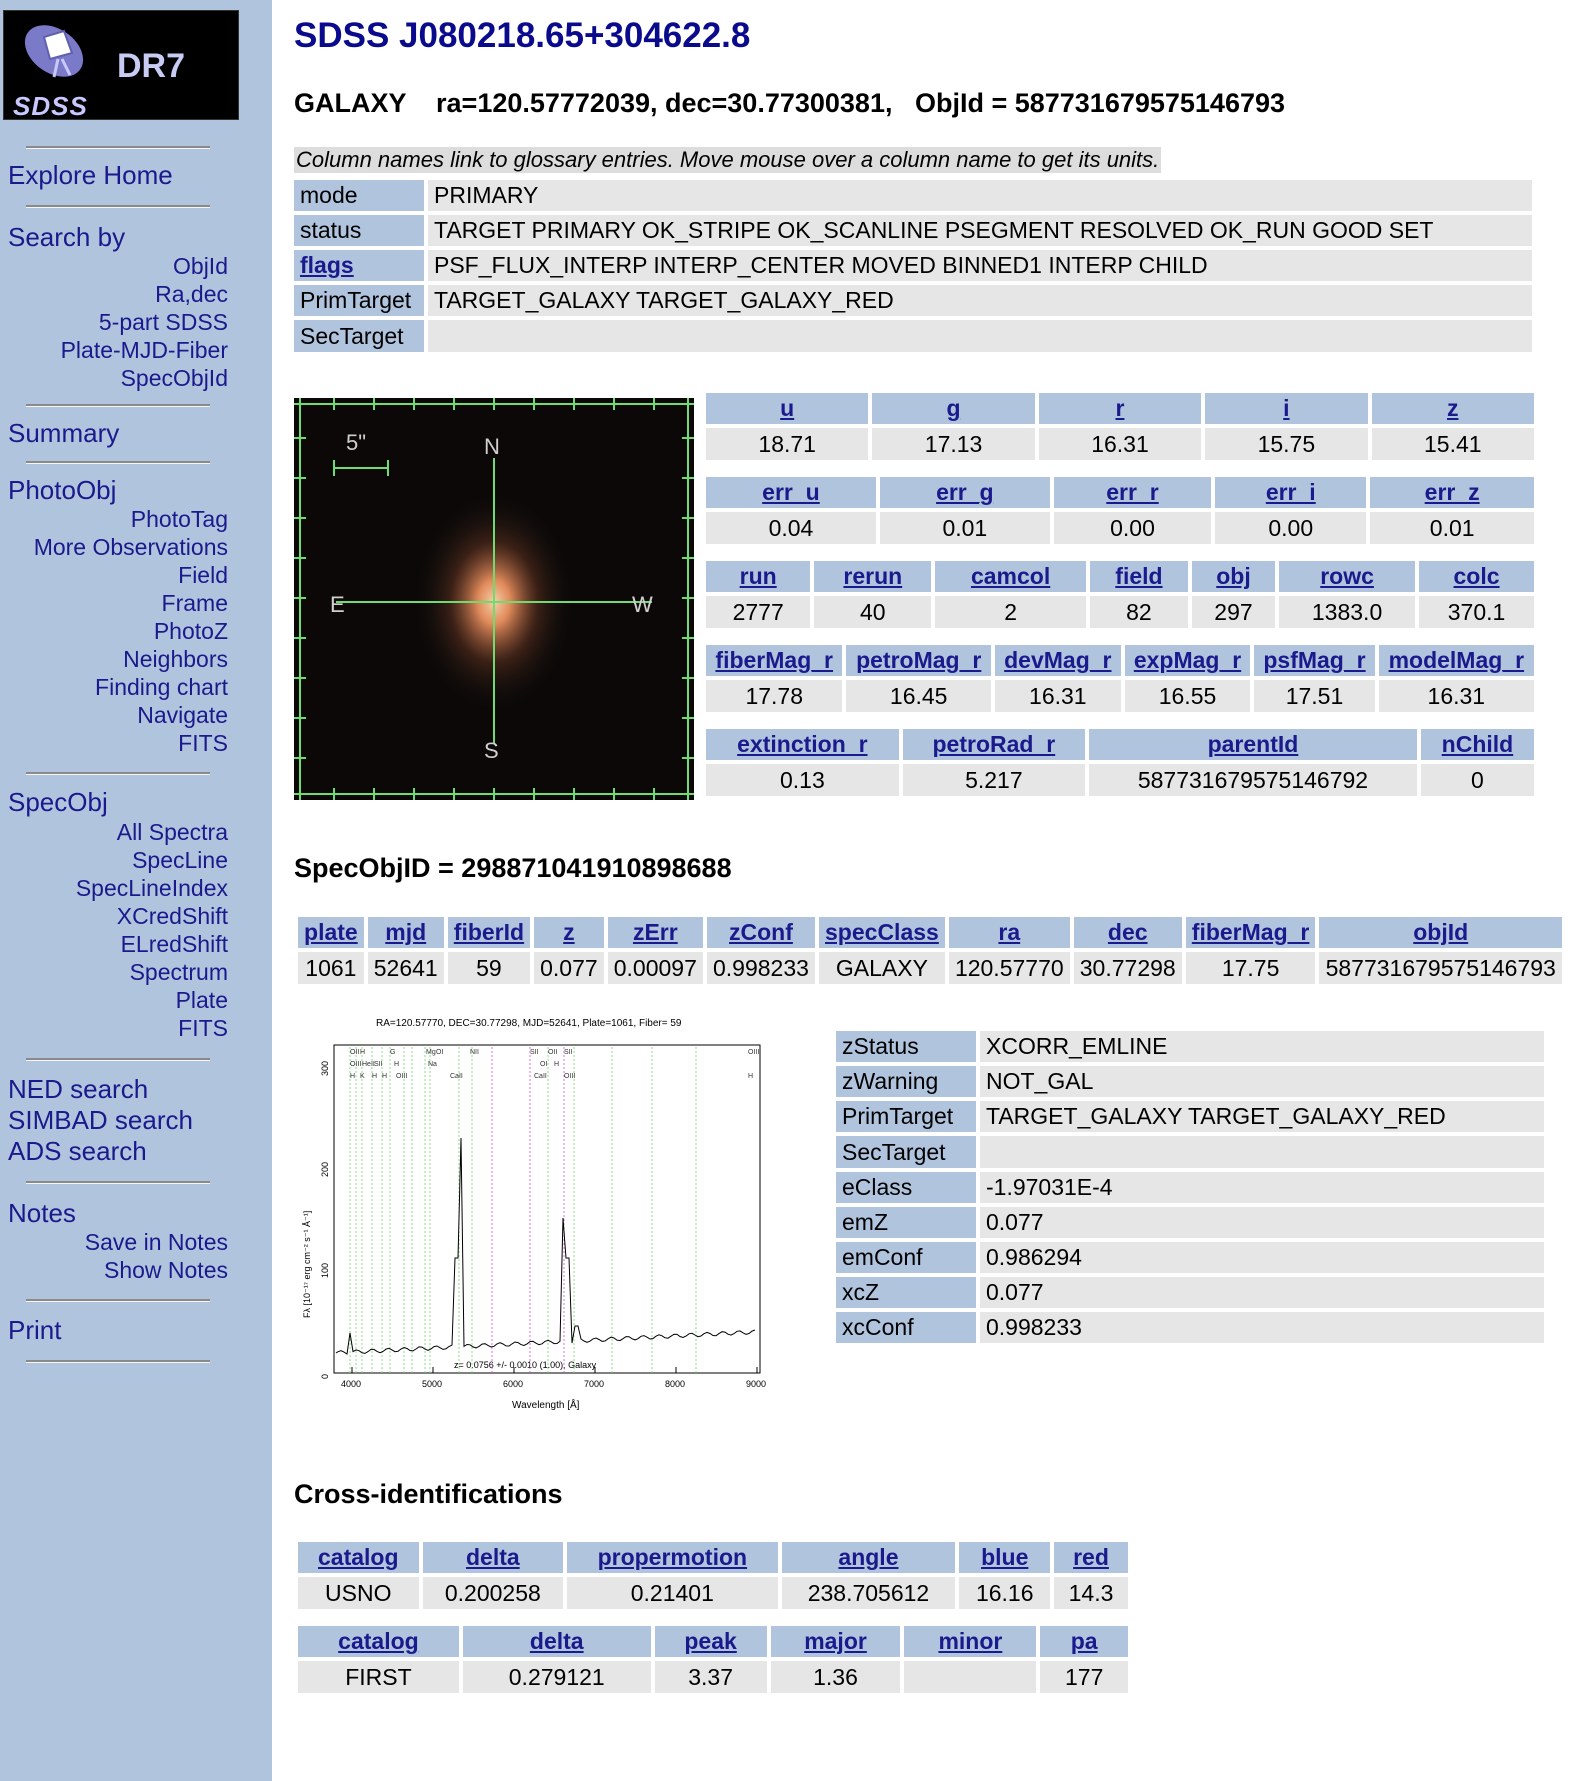  Describe the element at coordinates (203, 575) in the screenshot. I see `nav-field: Field` at that location.